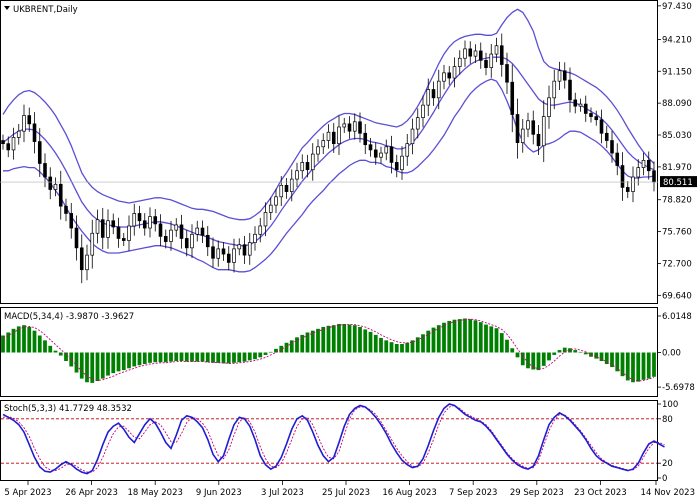  Describe the element at coordinates (7, 8) in the screenshot. I see `triangle-down-icon` at that location.